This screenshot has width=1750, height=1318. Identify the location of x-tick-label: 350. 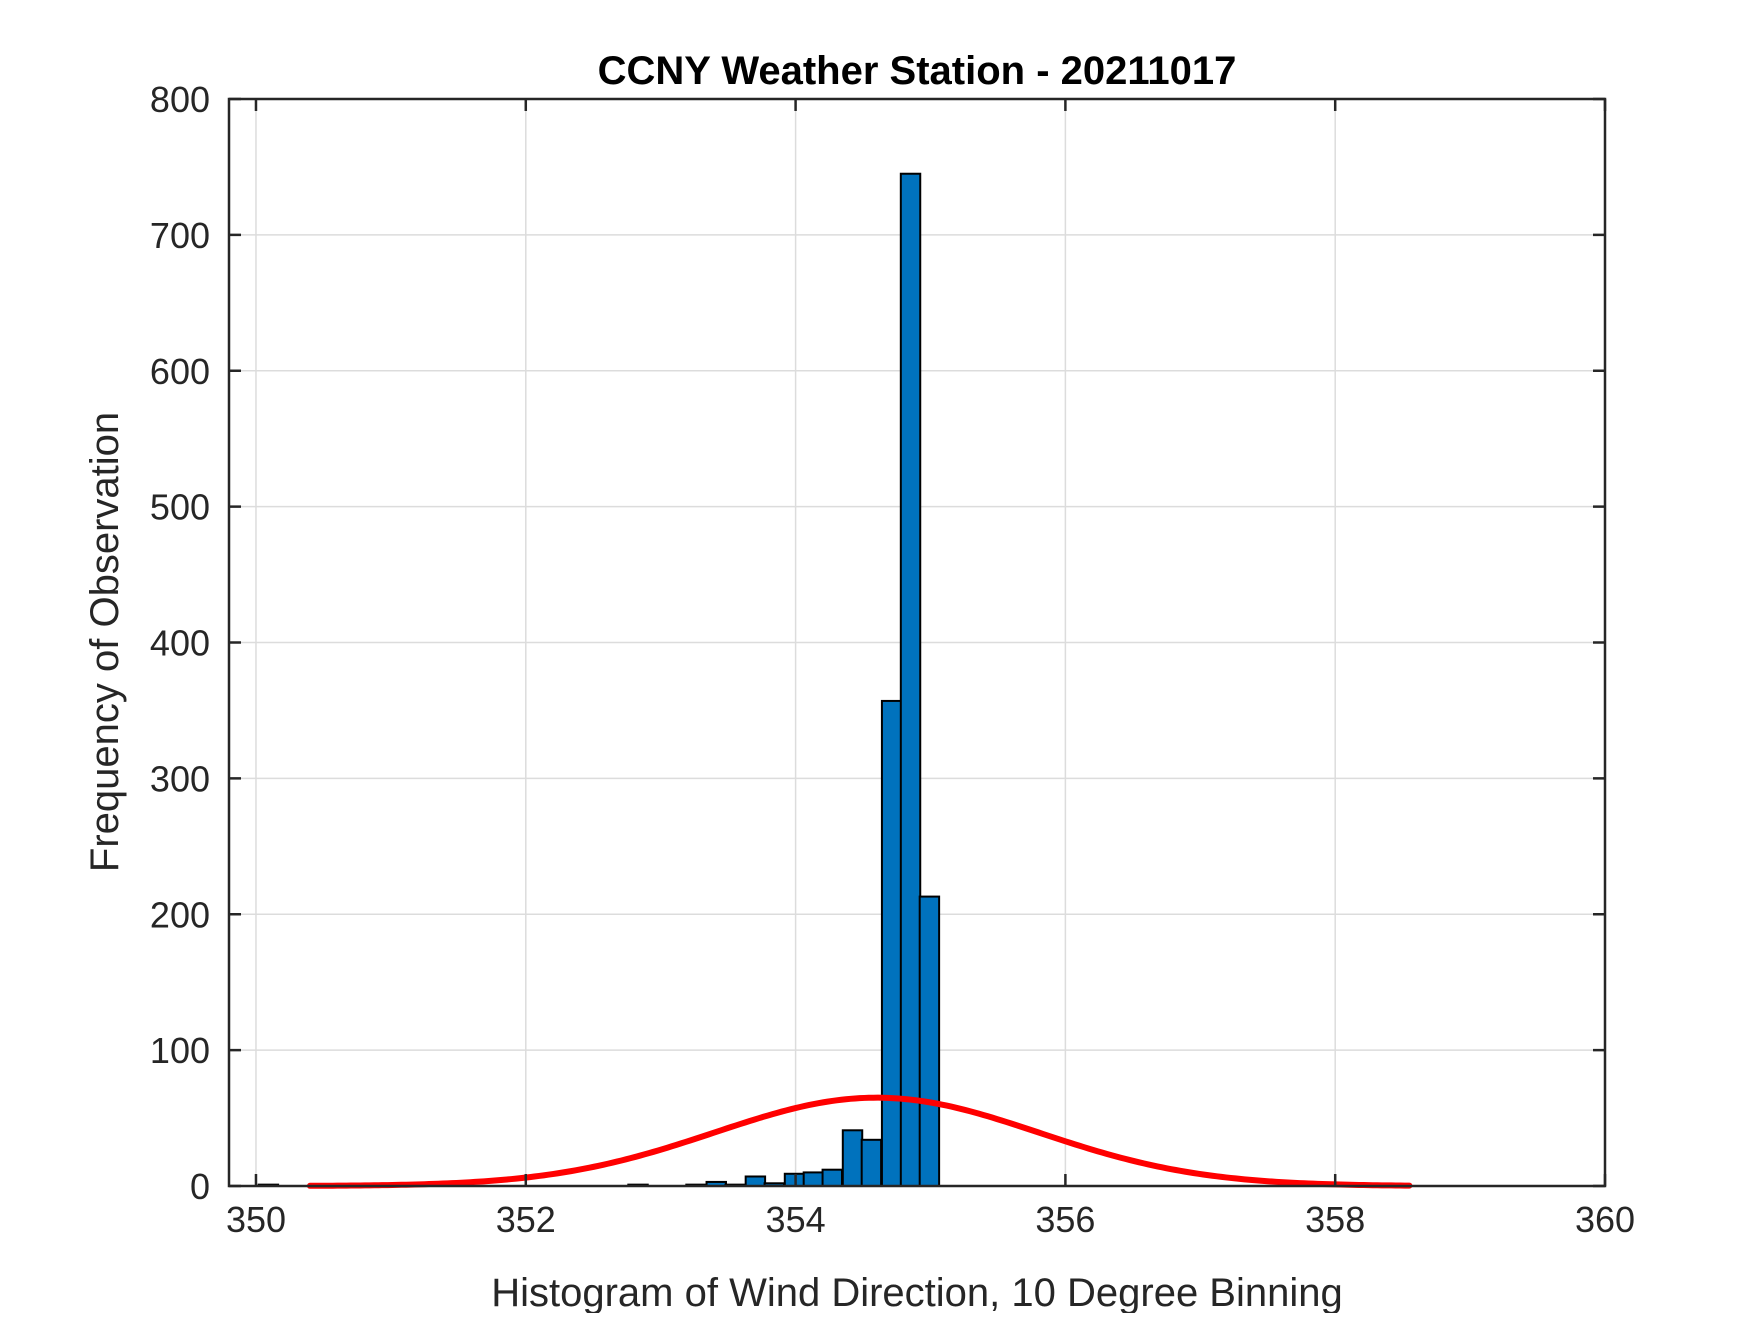
(256, 1219).